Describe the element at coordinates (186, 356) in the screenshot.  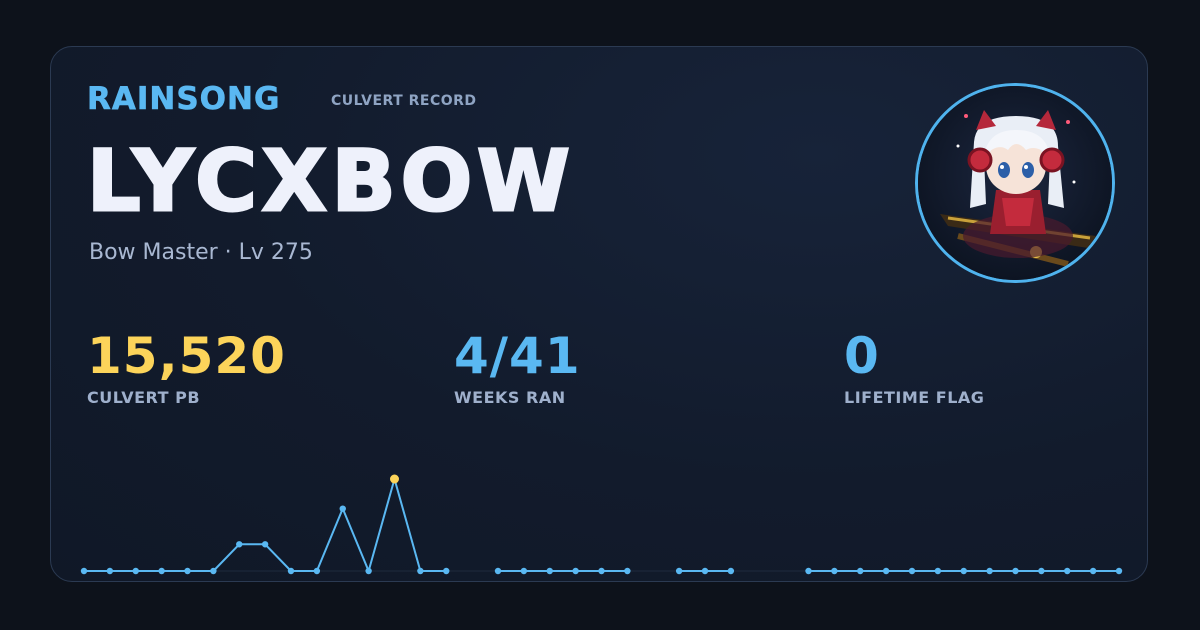
I see `stat-value: 15,520` at that location.